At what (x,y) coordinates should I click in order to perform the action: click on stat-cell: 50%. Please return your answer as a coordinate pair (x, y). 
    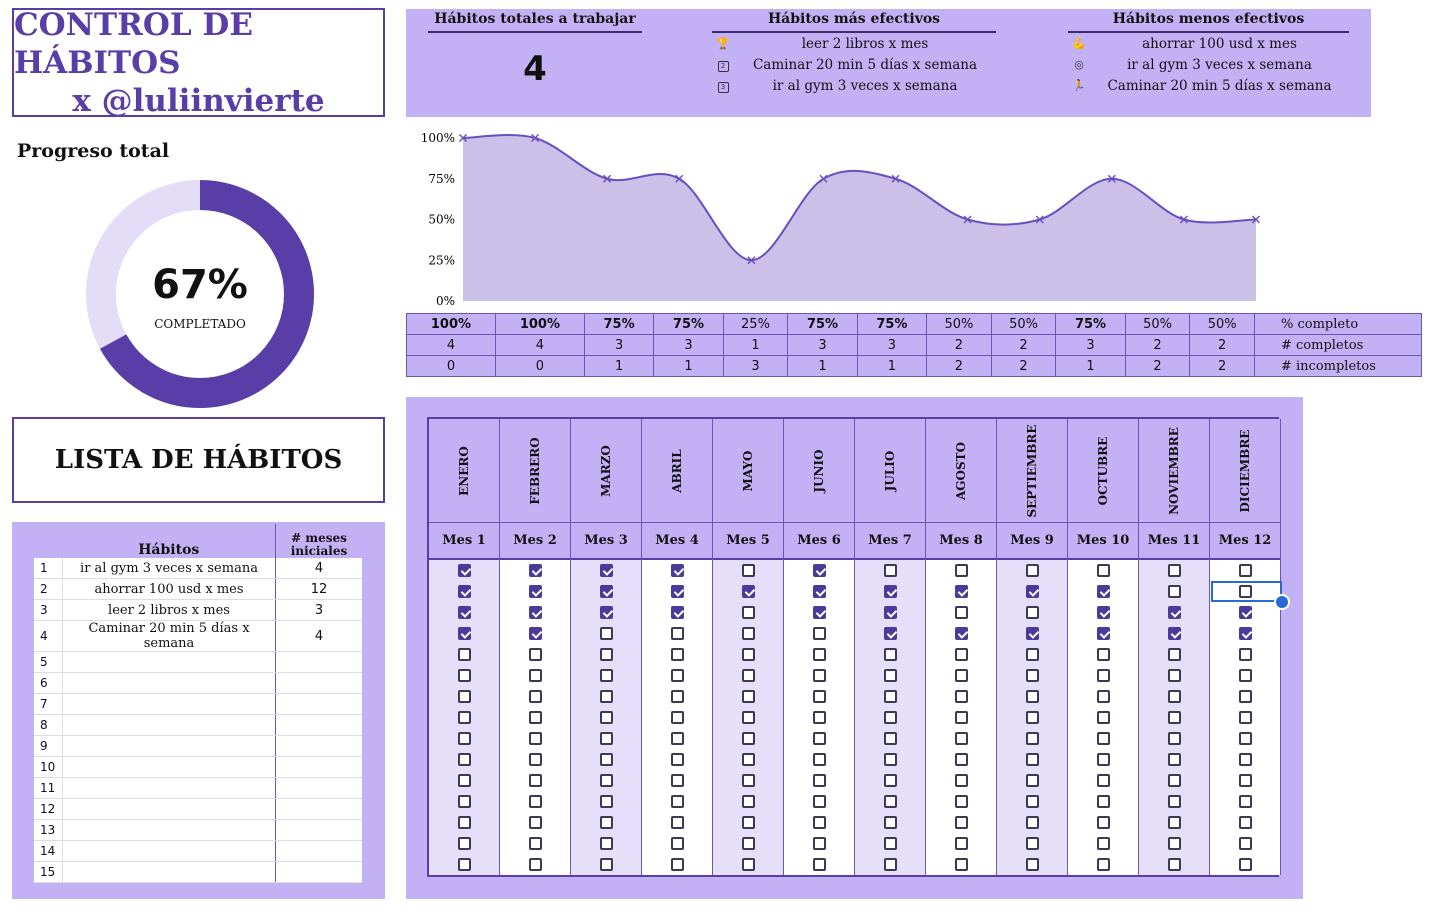
    Looking at the image, I should click on (1222, 324).